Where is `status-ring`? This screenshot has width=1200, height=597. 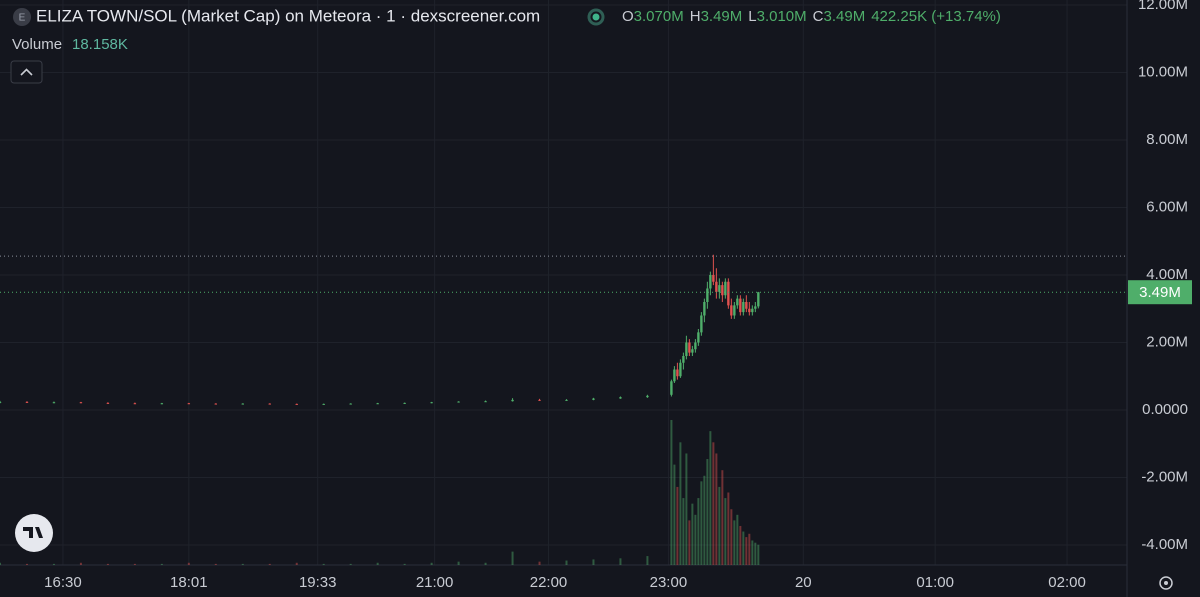
status-ring is located at coordinates (596, 17).